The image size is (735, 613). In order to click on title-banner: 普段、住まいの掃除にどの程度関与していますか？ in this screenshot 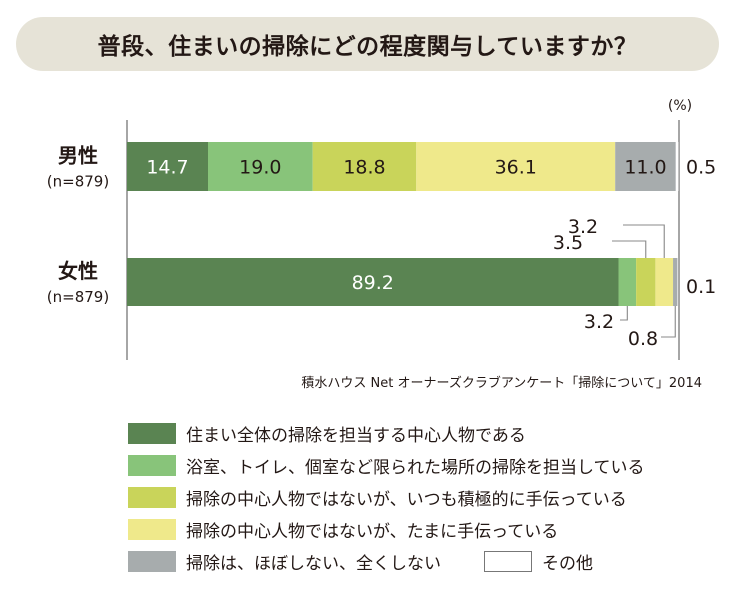, I will do `click(367, 44)`.